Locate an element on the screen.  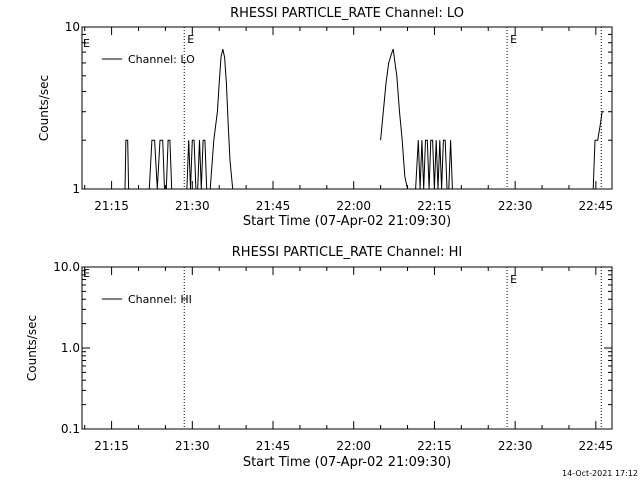
y-tick-label: 10 is located at coordinates (72, 27).